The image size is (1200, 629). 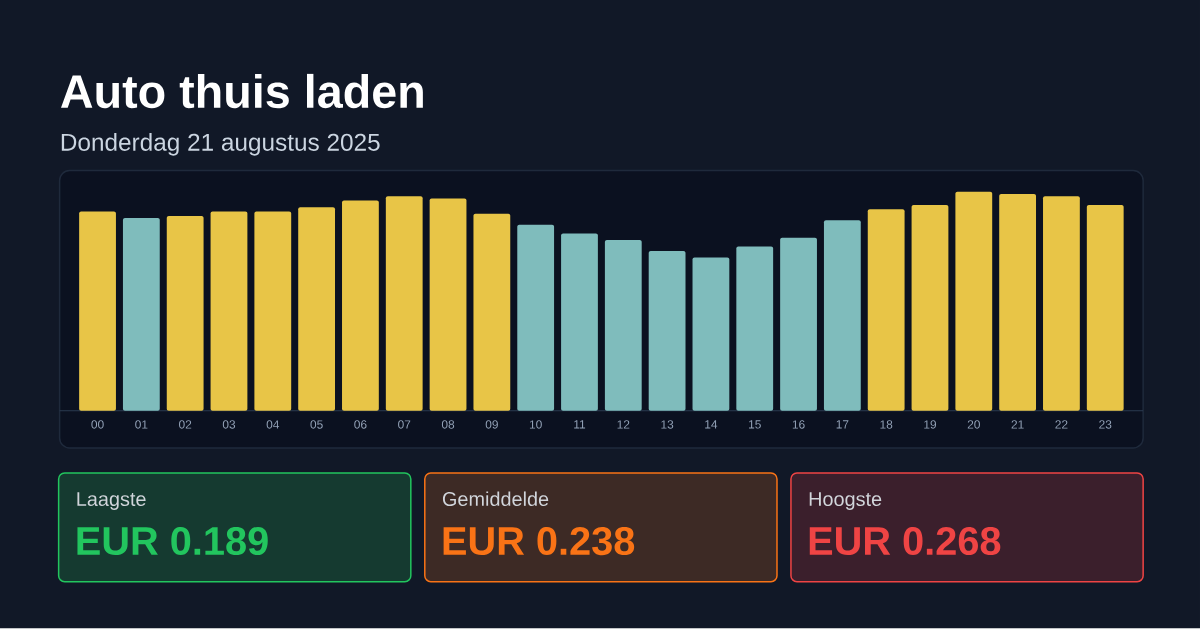 What do you see at coordinates (973, 424) in the screenshot?
I see `x-tick-label: 20` at bounding box center [973, 424].